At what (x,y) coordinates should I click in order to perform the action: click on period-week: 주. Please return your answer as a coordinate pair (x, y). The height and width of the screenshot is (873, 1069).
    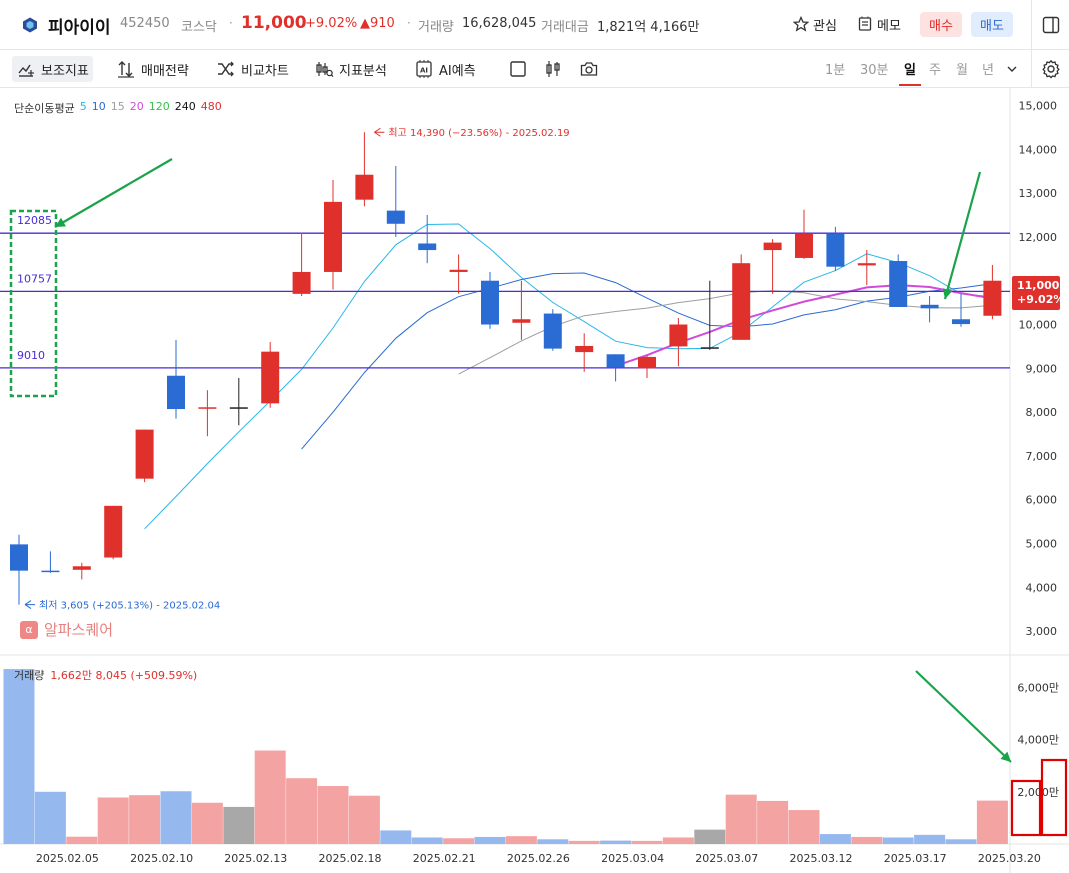
    Looking at the image, I should click on (935, 70).